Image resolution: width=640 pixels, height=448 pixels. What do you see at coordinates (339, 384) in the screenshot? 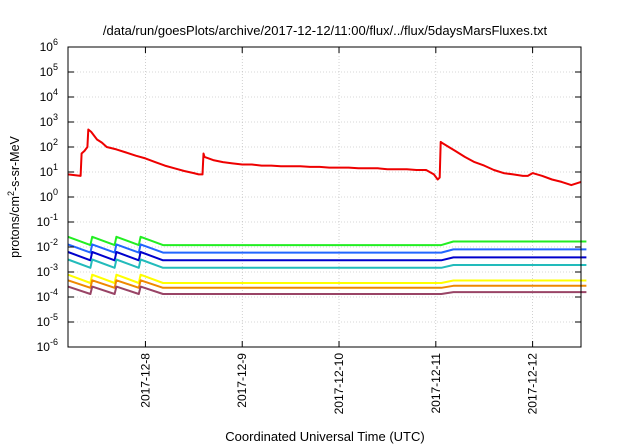
I see `x-tick-label: 2017-12-10` at bounding box center [339, 384].